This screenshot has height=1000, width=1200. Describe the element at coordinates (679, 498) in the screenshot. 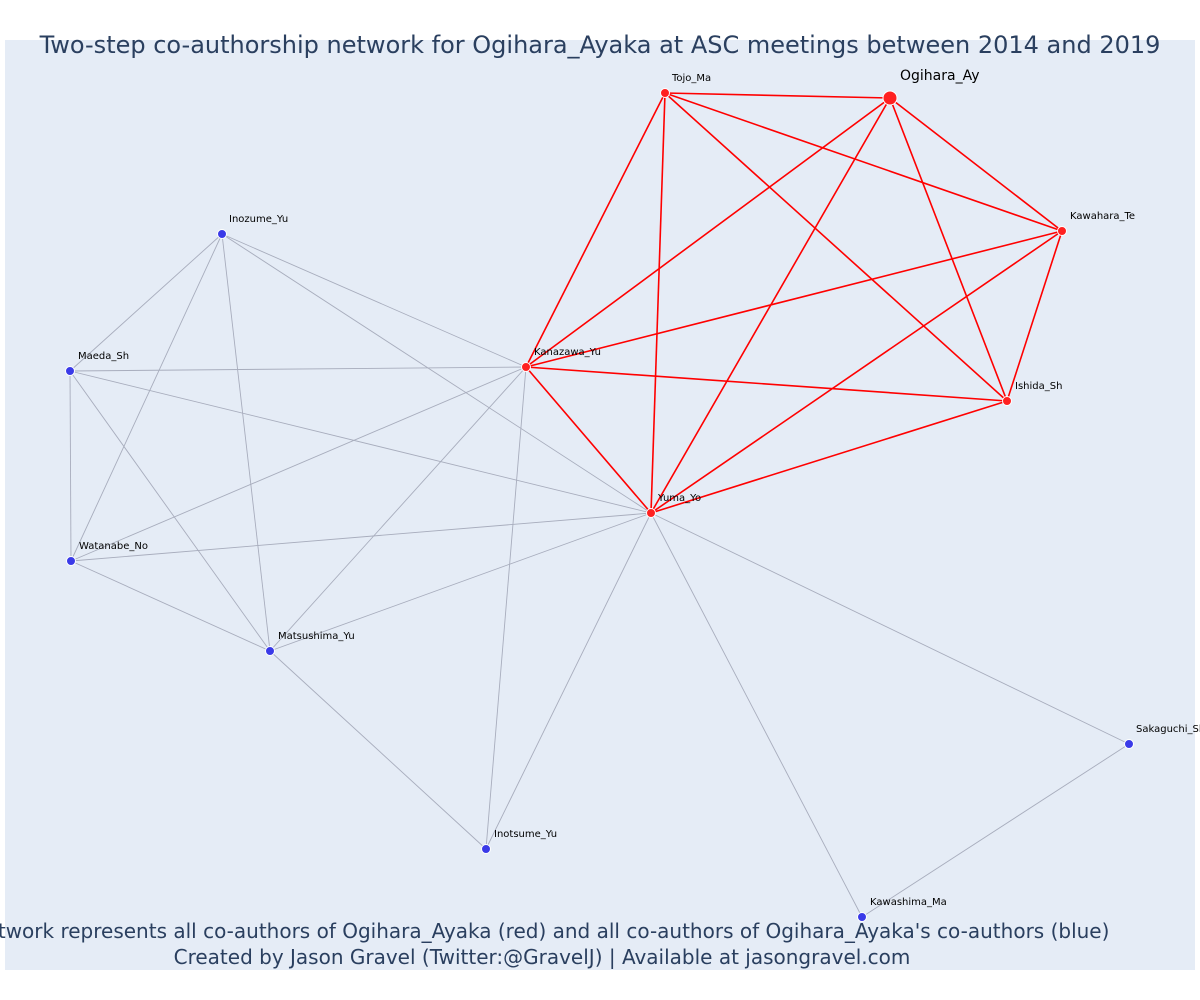

I see `node-label-yuma_yo: Yuma_Yo` at that location.